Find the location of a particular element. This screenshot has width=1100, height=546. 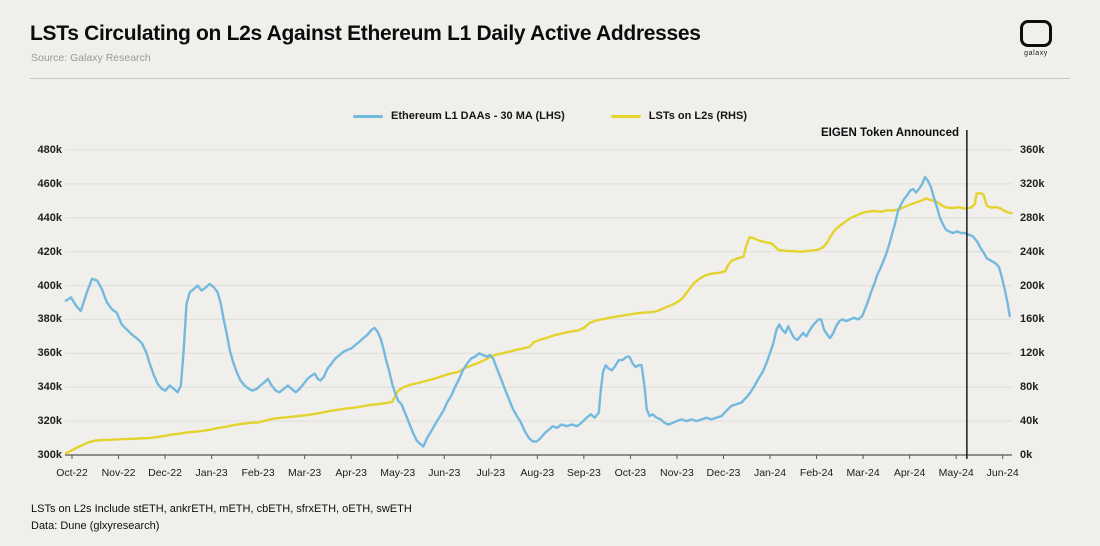

x-axis-label: Aug-23 is located at coordinates (537, 473).